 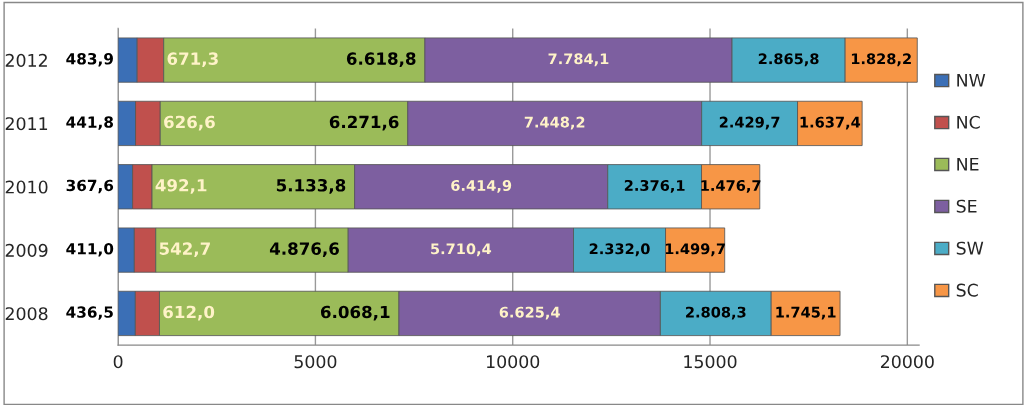 I want to click on data-label: 2.332,0, so click(x=619, y=250).